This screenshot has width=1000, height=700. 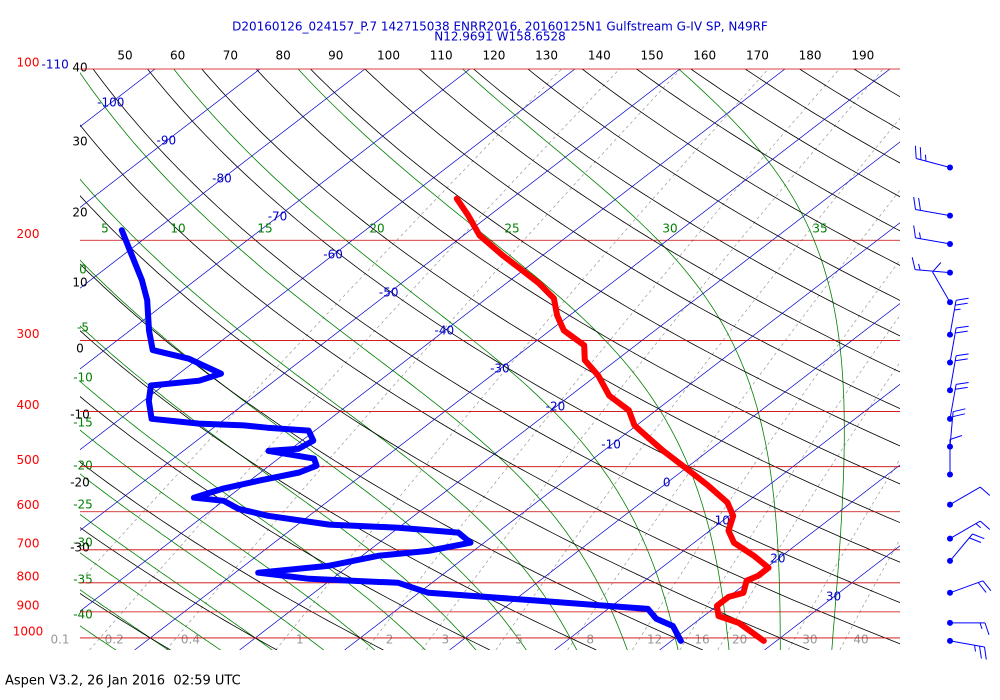 I want to click on isotherm-label: -30, so click(x=500, y=369).